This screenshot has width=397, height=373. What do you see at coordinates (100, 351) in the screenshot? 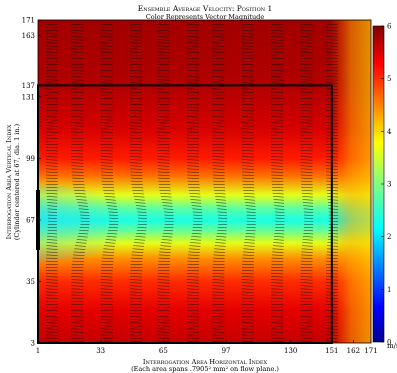
I see `x-tick-label: 33` at bounding box center [100, 351].